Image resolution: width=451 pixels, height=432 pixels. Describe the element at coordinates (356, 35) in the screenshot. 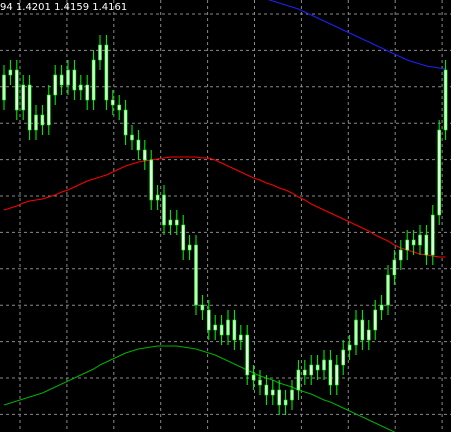

I see `moving-average-line` at that location.